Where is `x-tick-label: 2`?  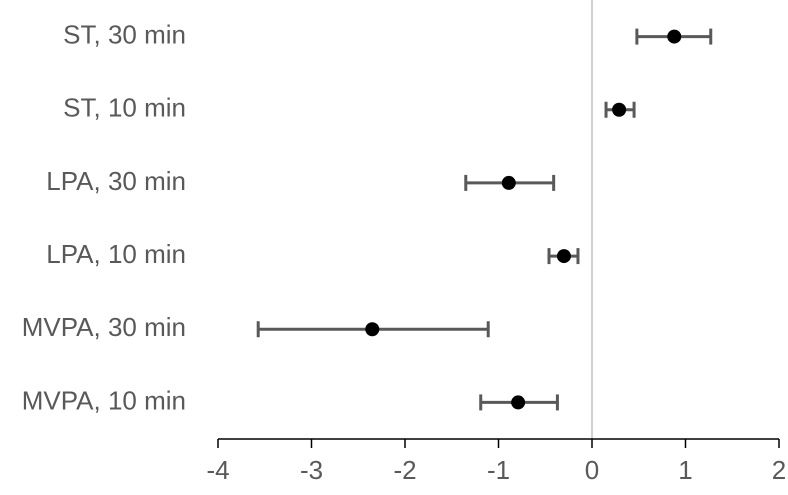 x-tick-label: 2 is located at coordinates (779, 470).